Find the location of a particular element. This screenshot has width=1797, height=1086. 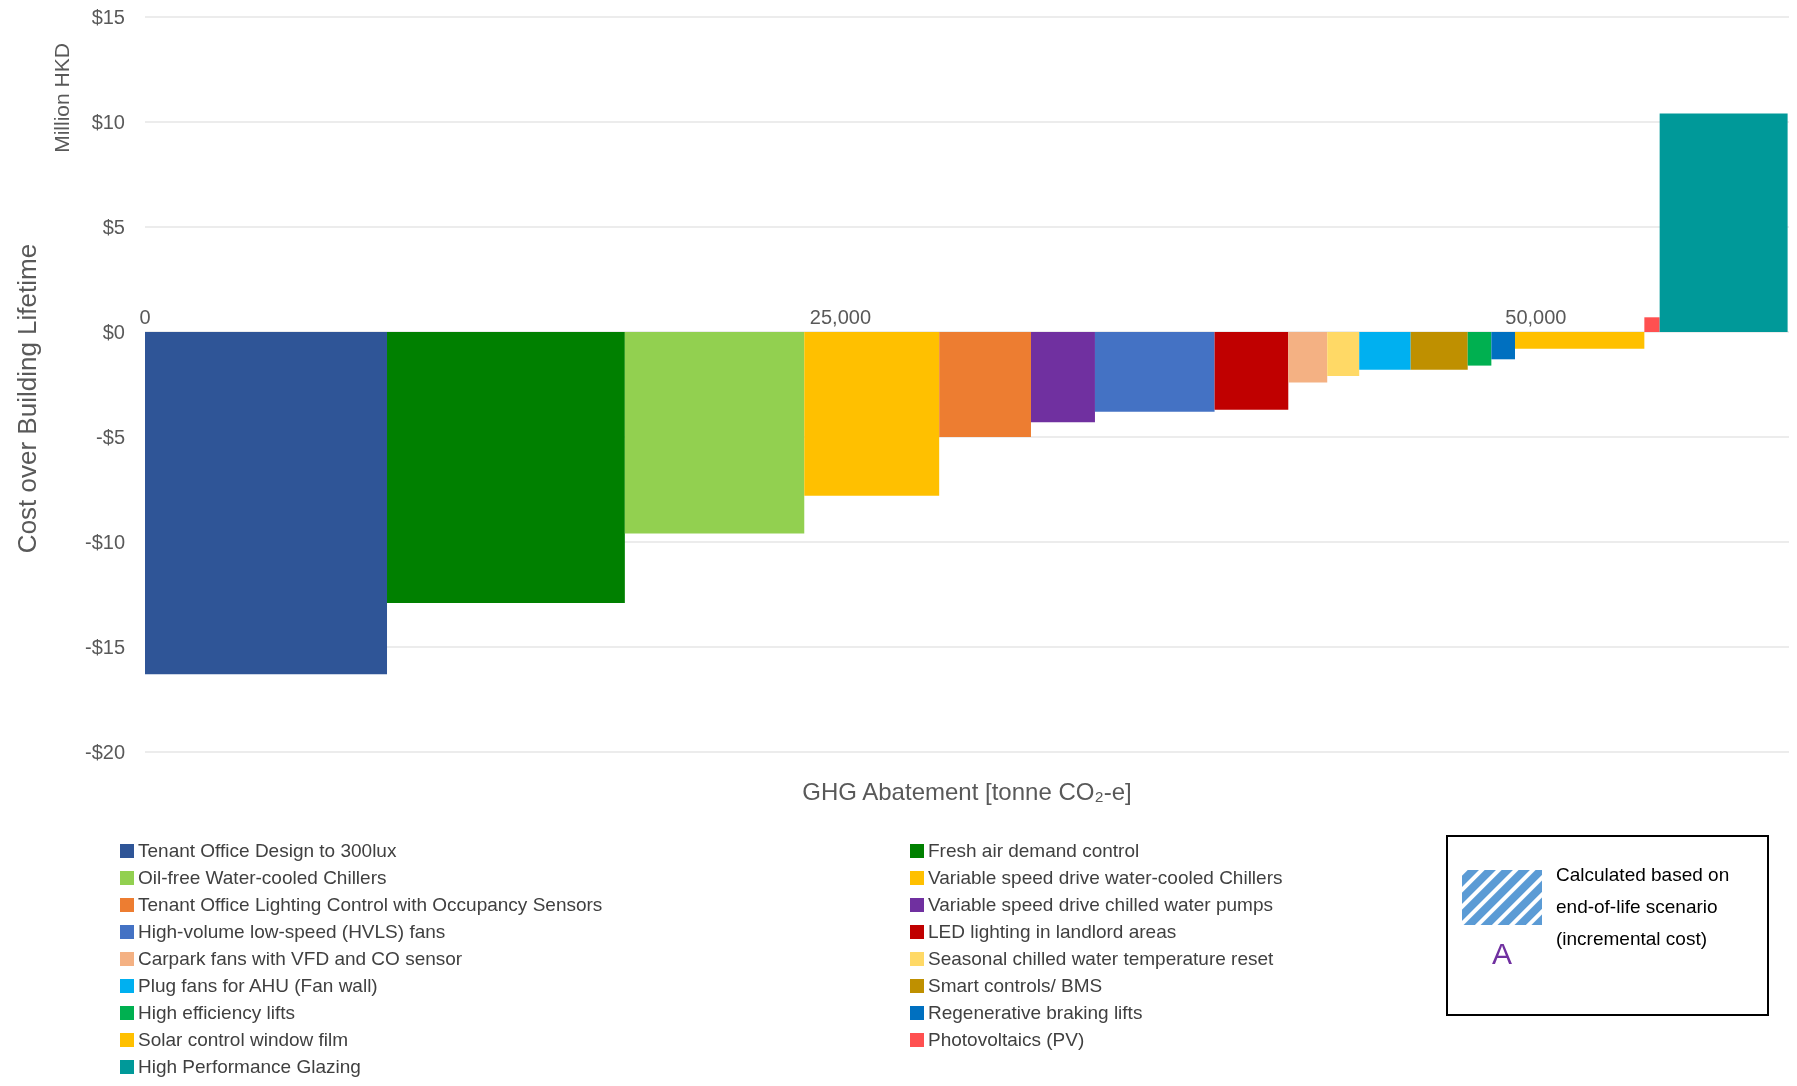

y-tick-label: -$15 is located at coordinates (104, 647).